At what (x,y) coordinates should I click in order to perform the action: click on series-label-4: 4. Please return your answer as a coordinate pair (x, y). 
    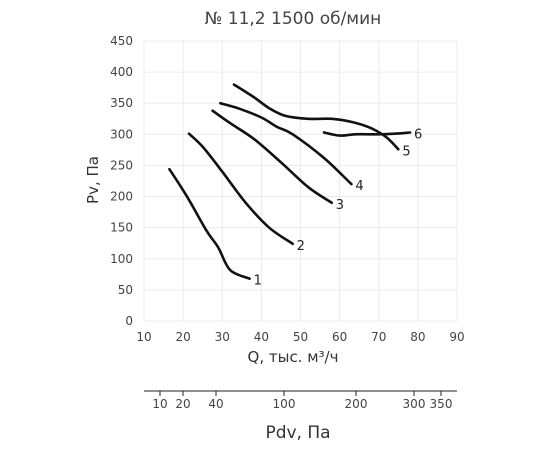
    Looking at the image, I should click on (359, 186).